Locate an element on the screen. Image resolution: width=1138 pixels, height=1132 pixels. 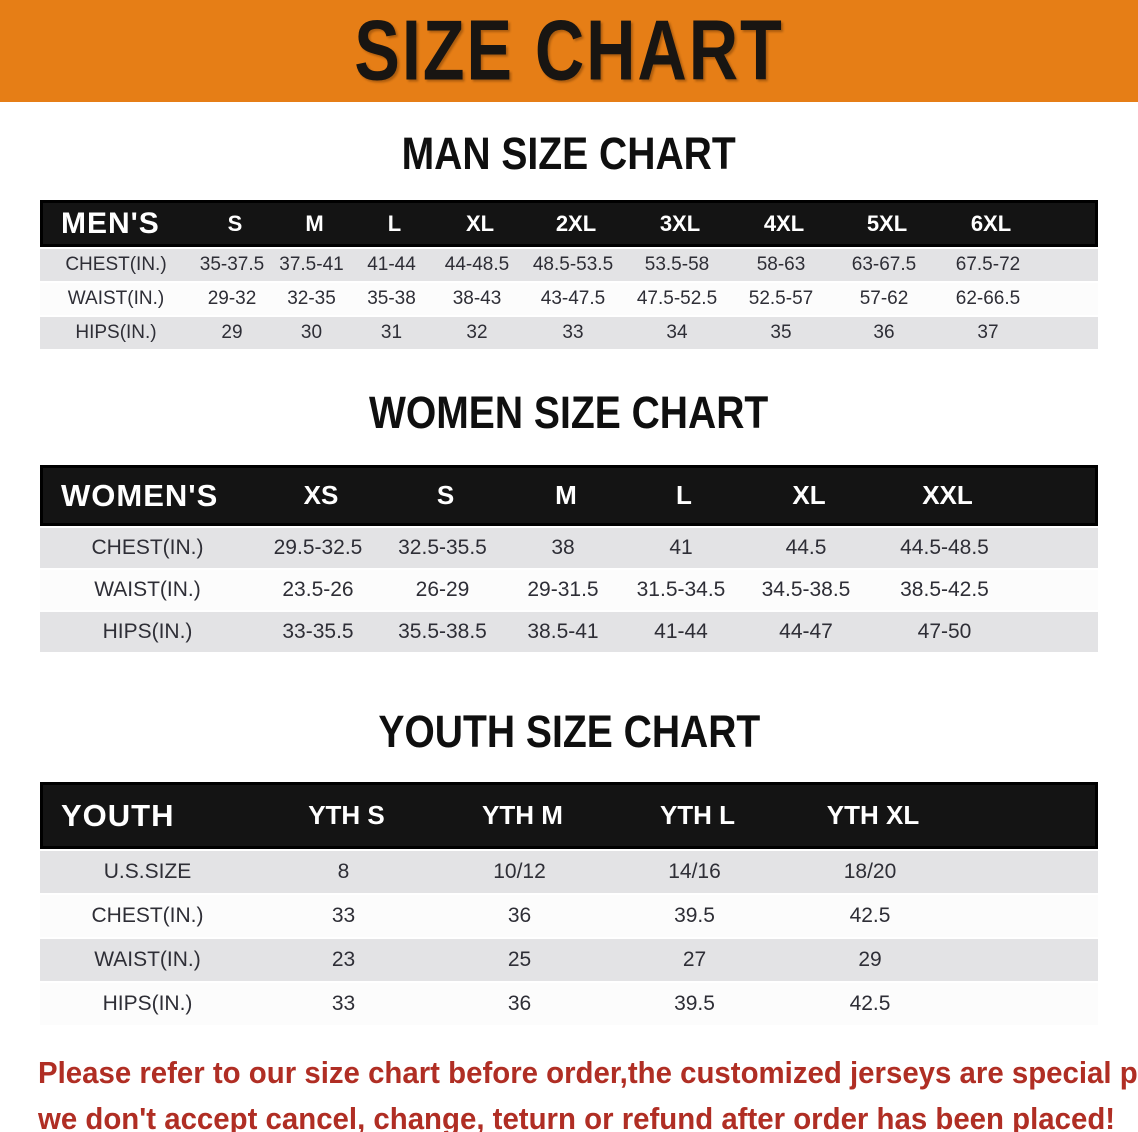
table-cell: 34 is located at coordinates (677, 332).